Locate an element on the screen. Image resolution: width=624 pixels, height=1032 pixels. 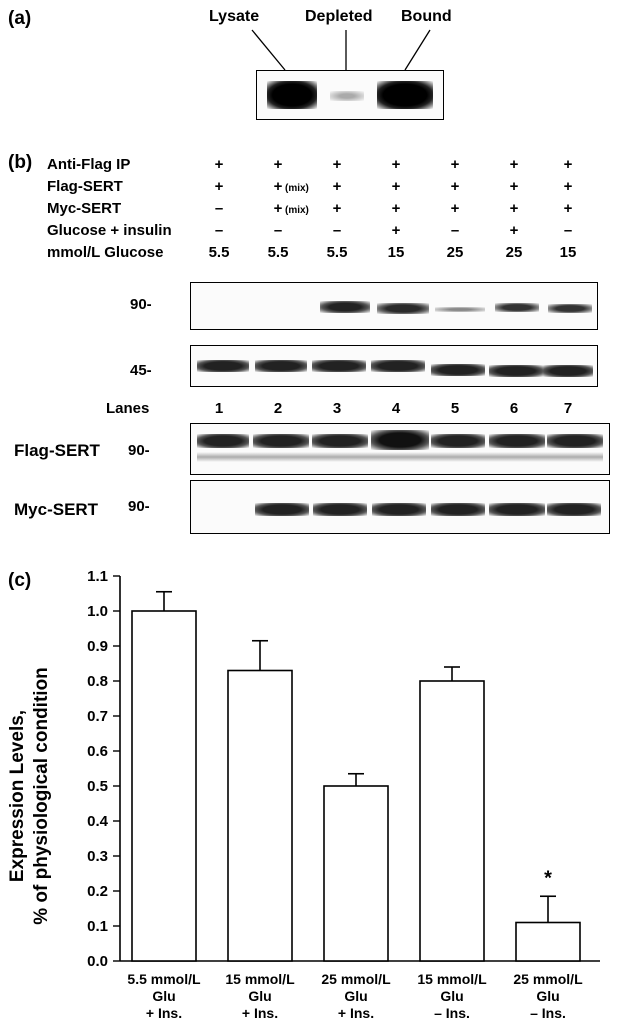
load-band-lane7 is located at coordinates (568, 371).